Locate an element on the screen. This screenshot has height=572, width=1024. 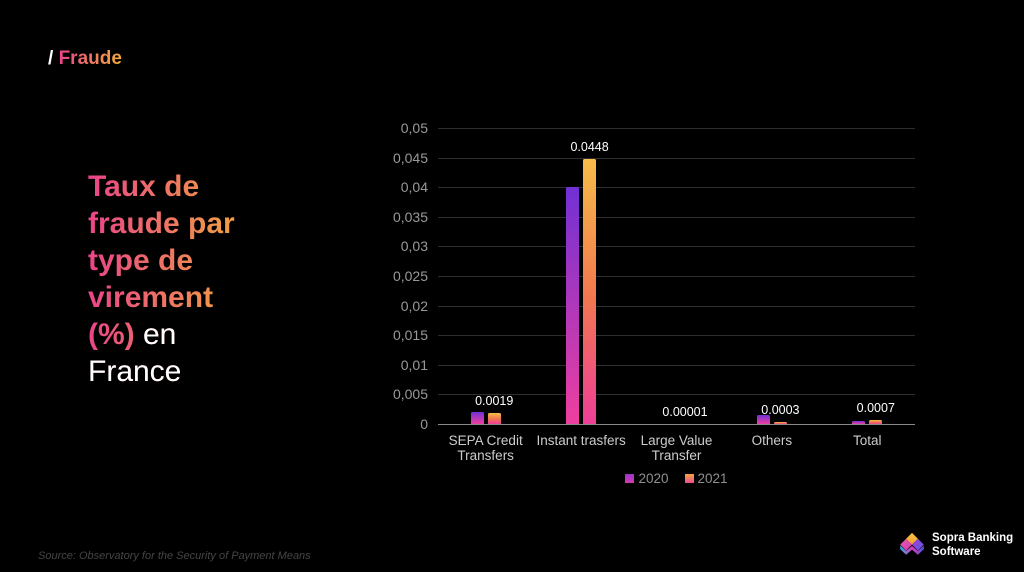
breadcrumb-label: Fraude is located at coordinates (90, 58).